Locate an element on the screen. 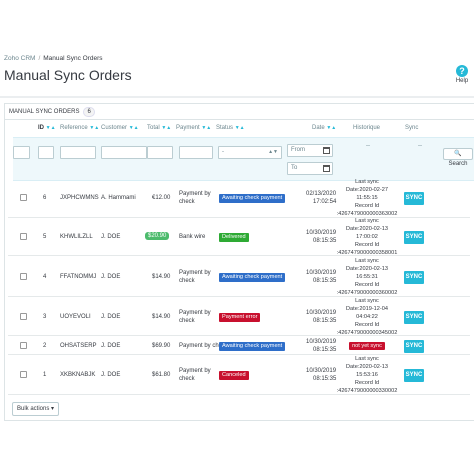  status-badge: Payment error is located at coordinates (240, 317).